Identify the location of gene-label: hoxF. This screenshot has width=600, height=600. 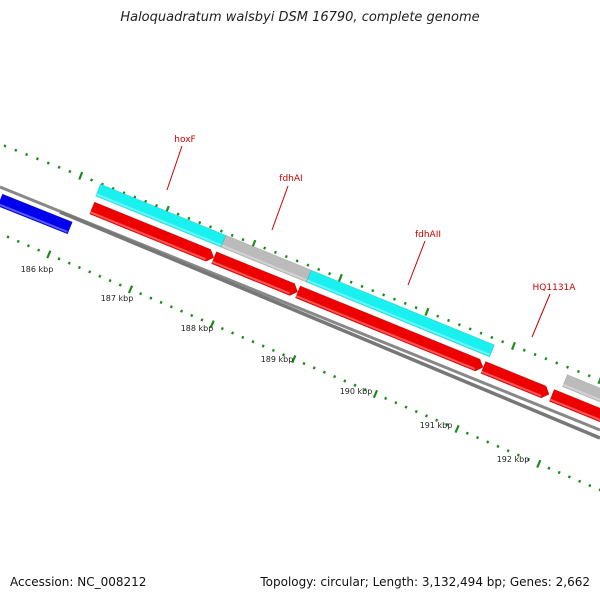
(184, 140).